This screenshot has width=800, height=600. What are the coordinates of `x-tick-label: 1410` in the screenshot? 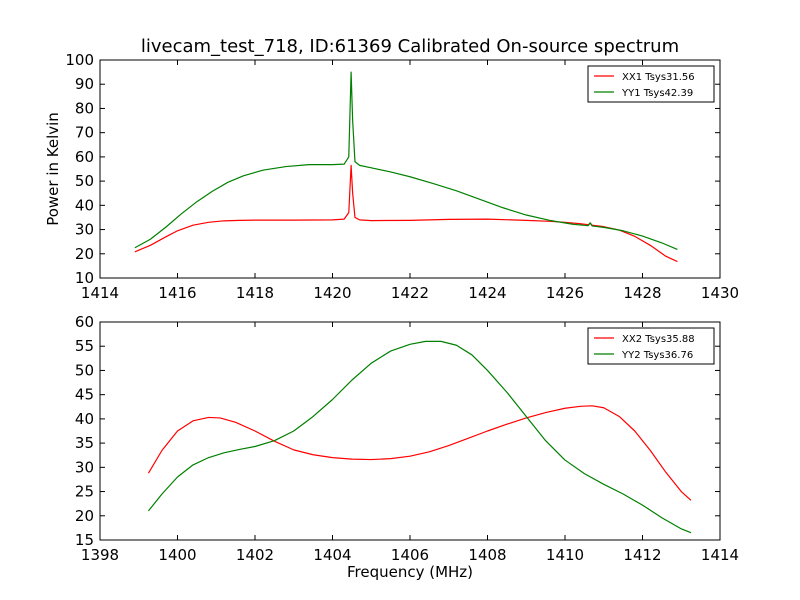 It's located at (565, 555).